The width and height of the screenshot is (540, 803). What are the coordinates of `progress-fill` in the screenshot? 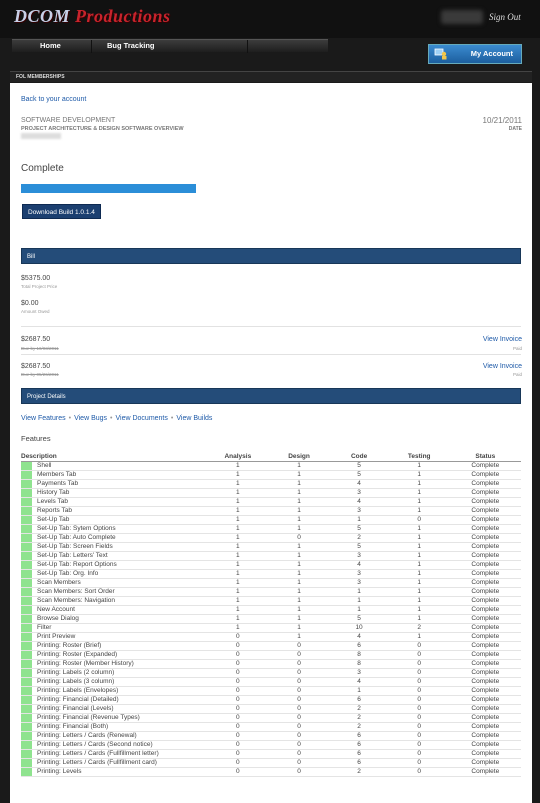 It's located at (108, 188).